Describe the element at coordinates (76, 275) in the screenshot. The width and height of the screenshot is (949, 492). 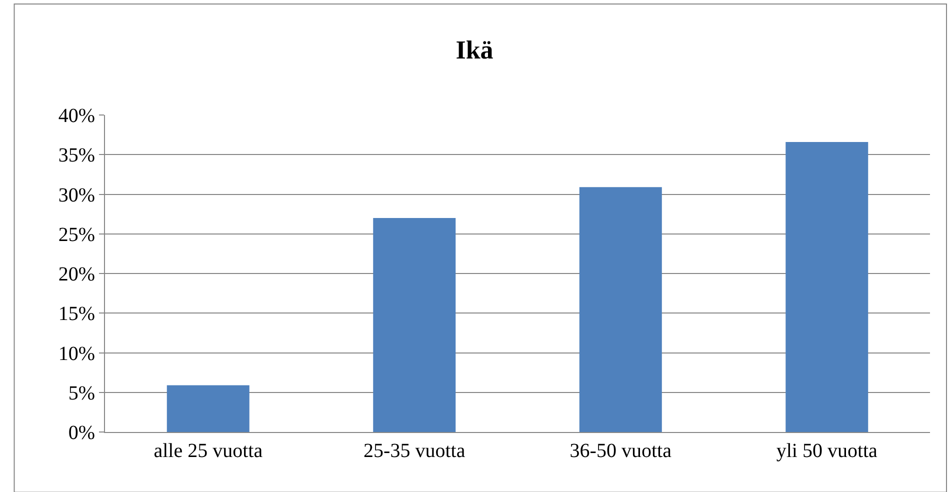
I see `y-tick-label: 20%` at that location.